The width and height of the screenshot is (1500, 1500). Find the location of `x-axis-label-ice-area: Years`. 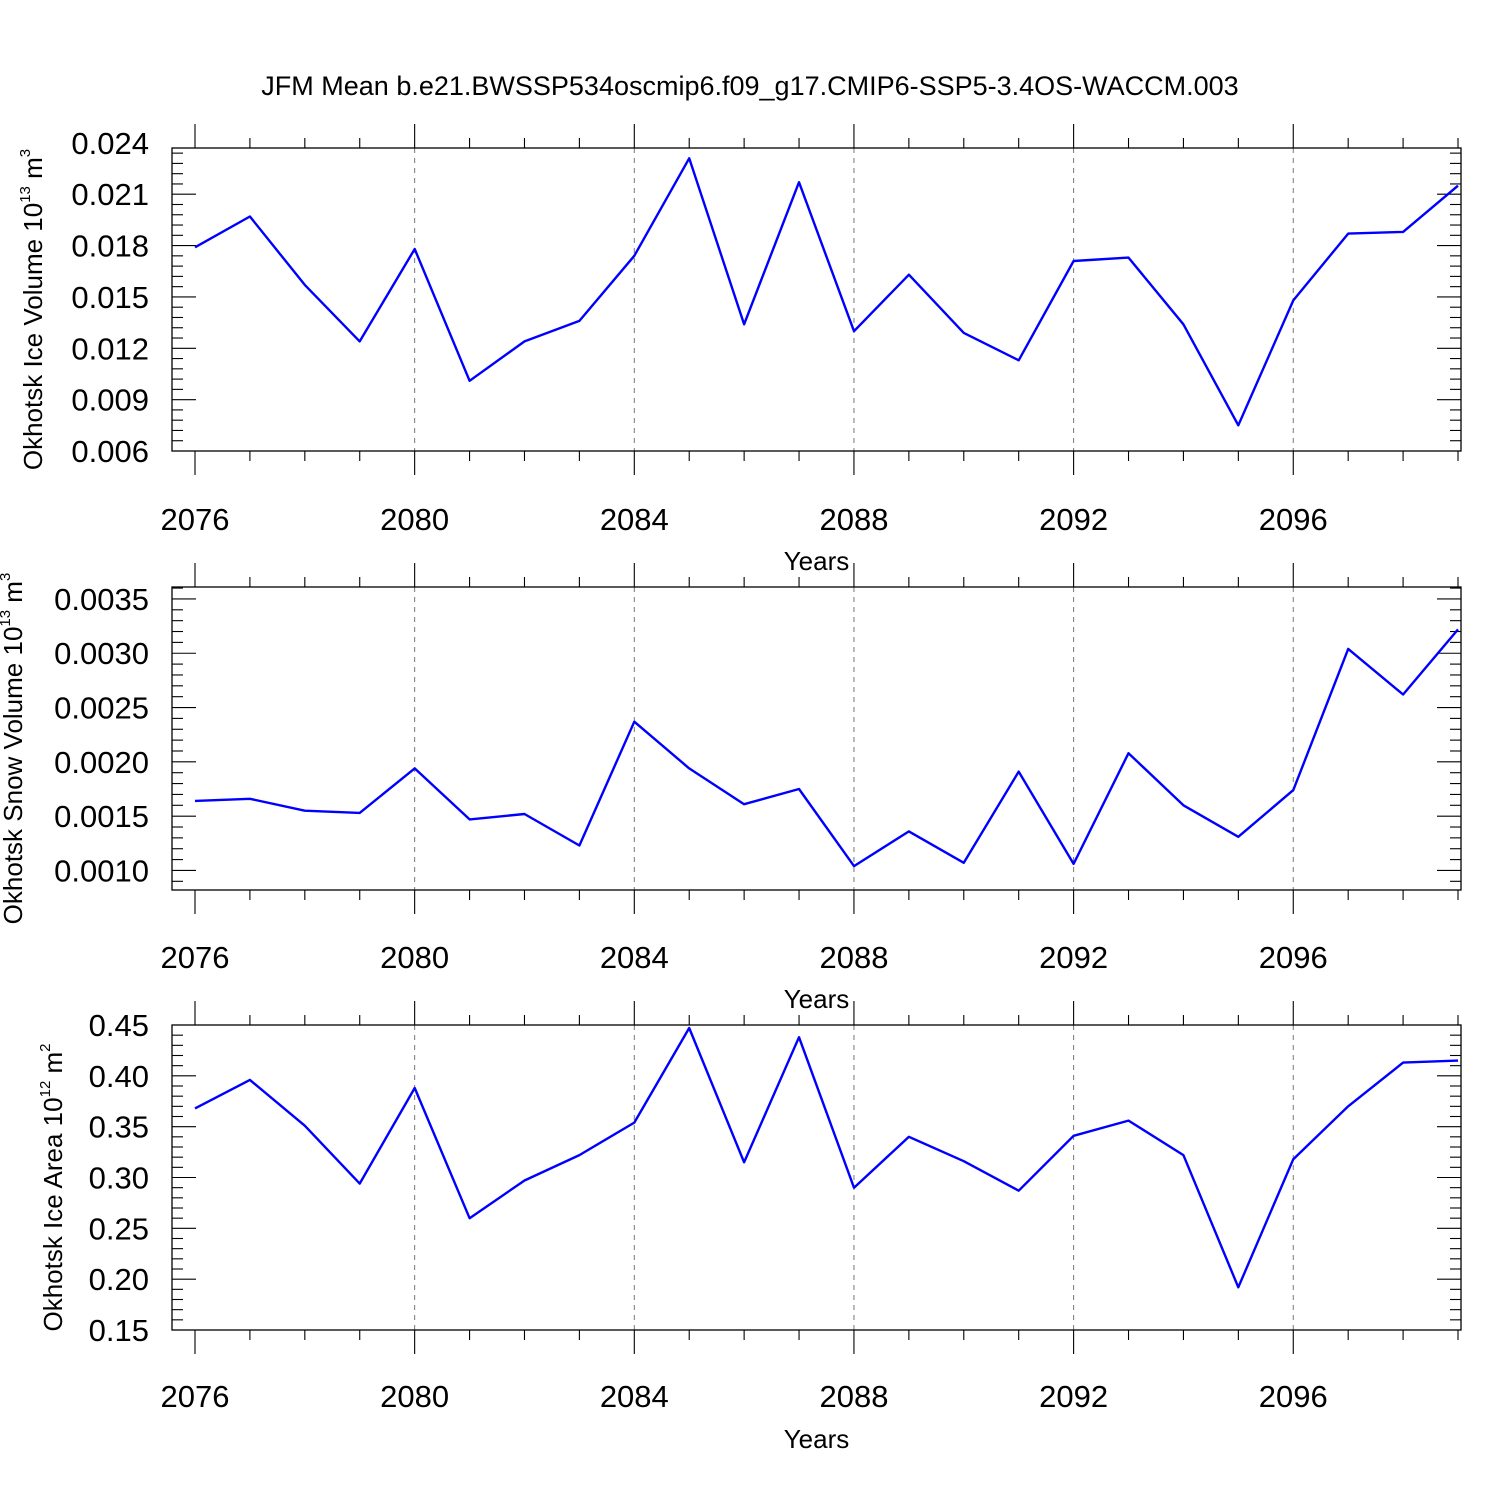

x-axis-label-ice-area: Years is located at coordinates (817, 1439).